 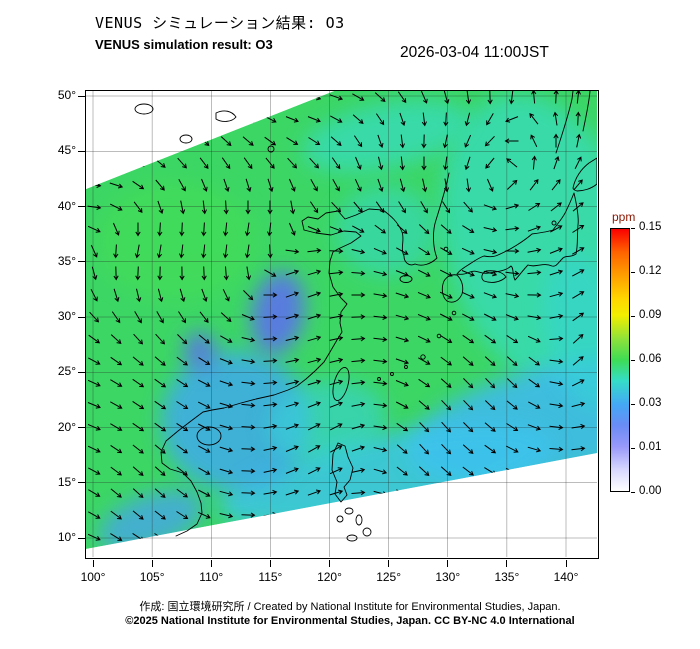 I want to click on coastline-korea, so click(x=416, y=219).